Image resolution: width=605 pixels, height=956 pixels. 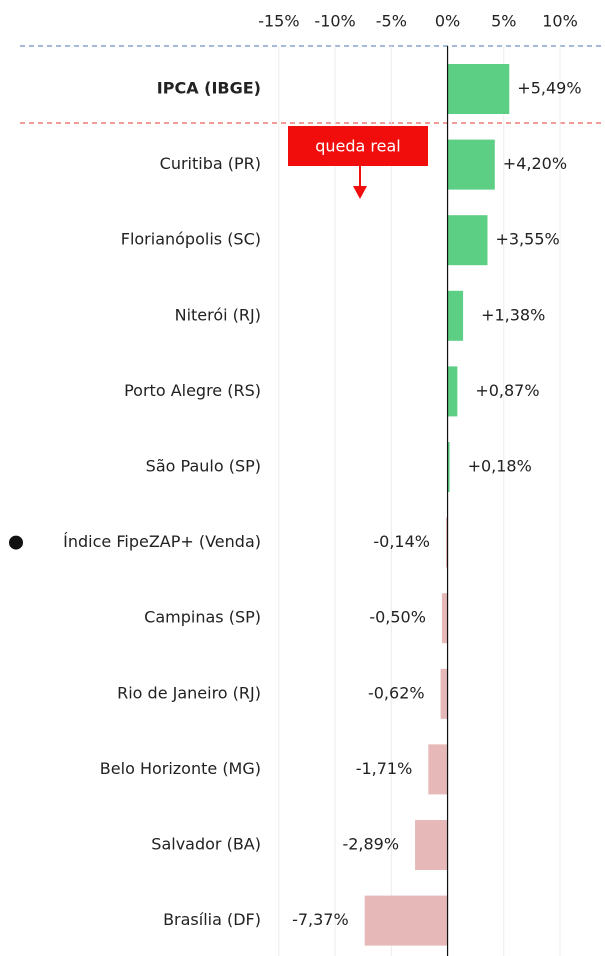 I want to click on annotation: queda real, so click(x=358, y=146).